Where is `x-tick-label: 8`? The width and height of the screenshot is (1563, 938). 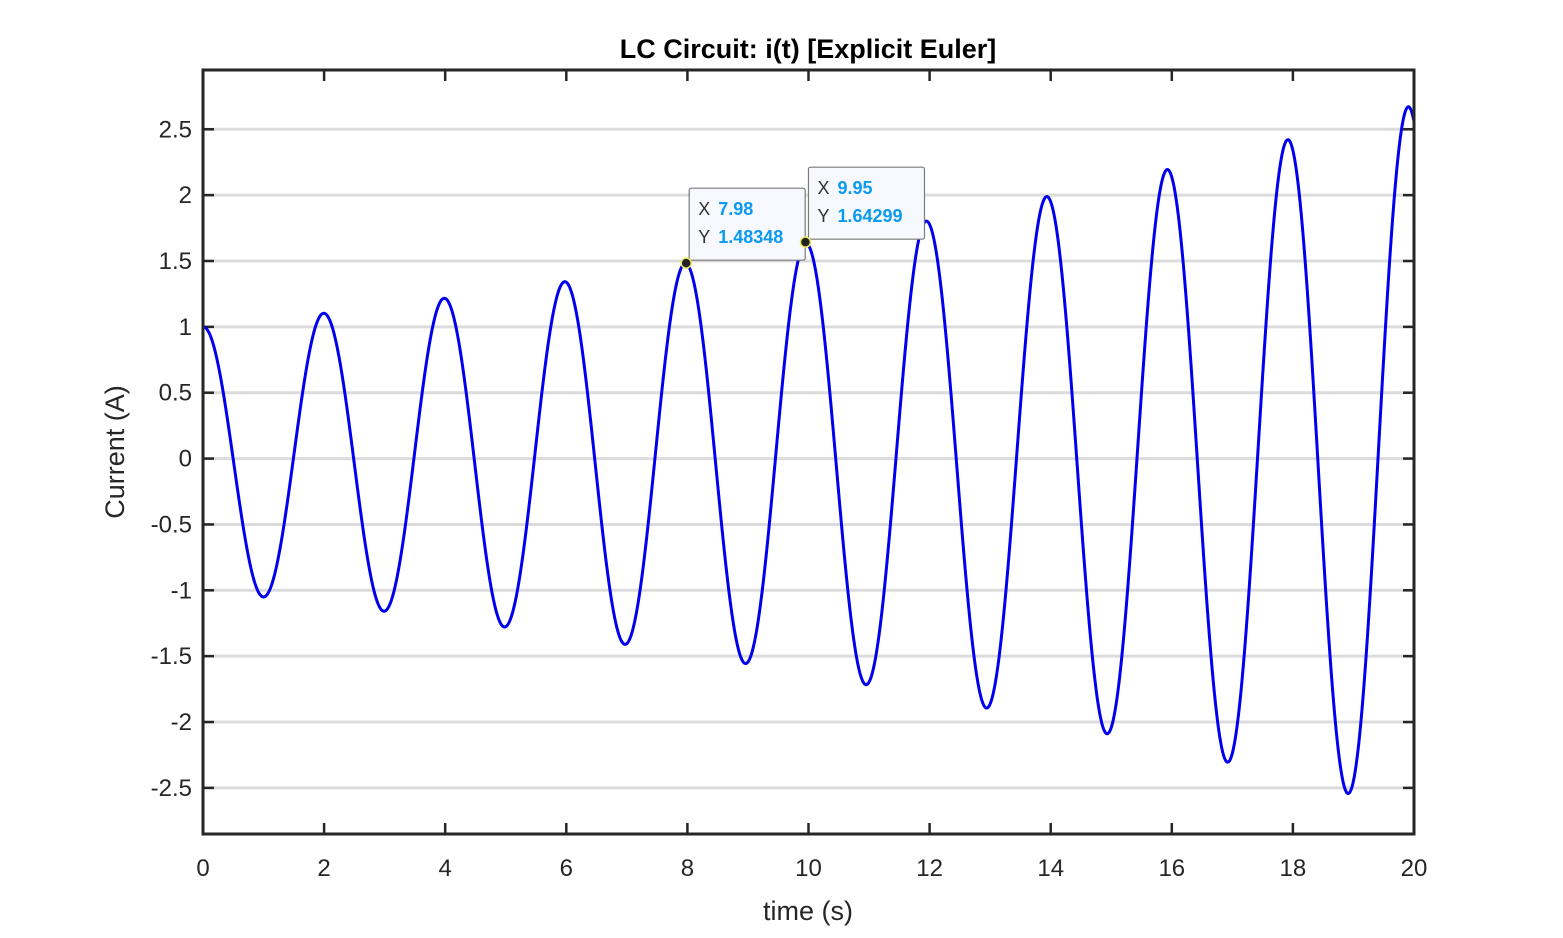
x-tick-label: 8 is located at coordinates (687, 868).